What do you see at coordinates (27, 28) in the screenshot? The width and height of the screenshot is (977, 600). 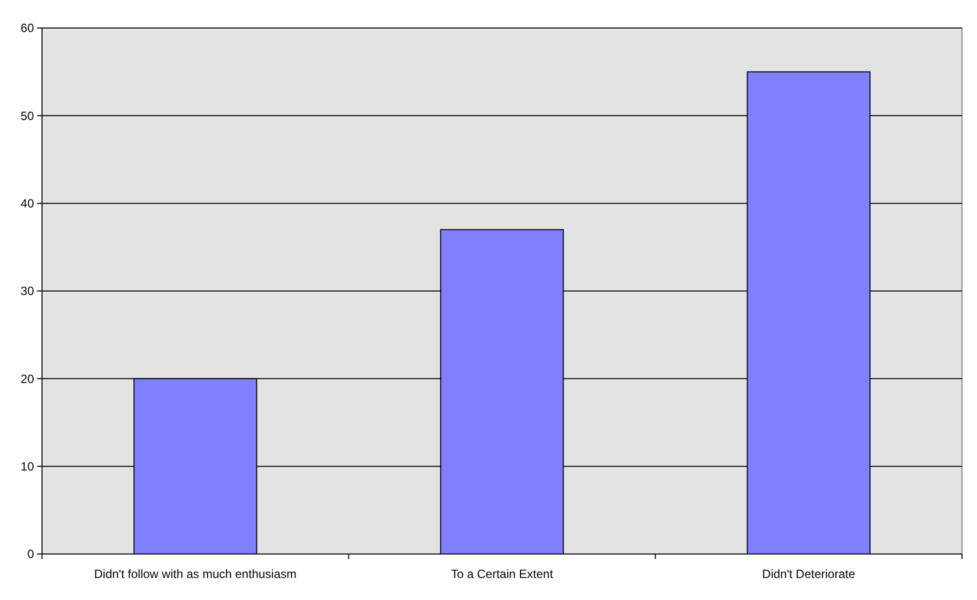 I see `y-tick-label: 60` at bounding box center [27, 28].